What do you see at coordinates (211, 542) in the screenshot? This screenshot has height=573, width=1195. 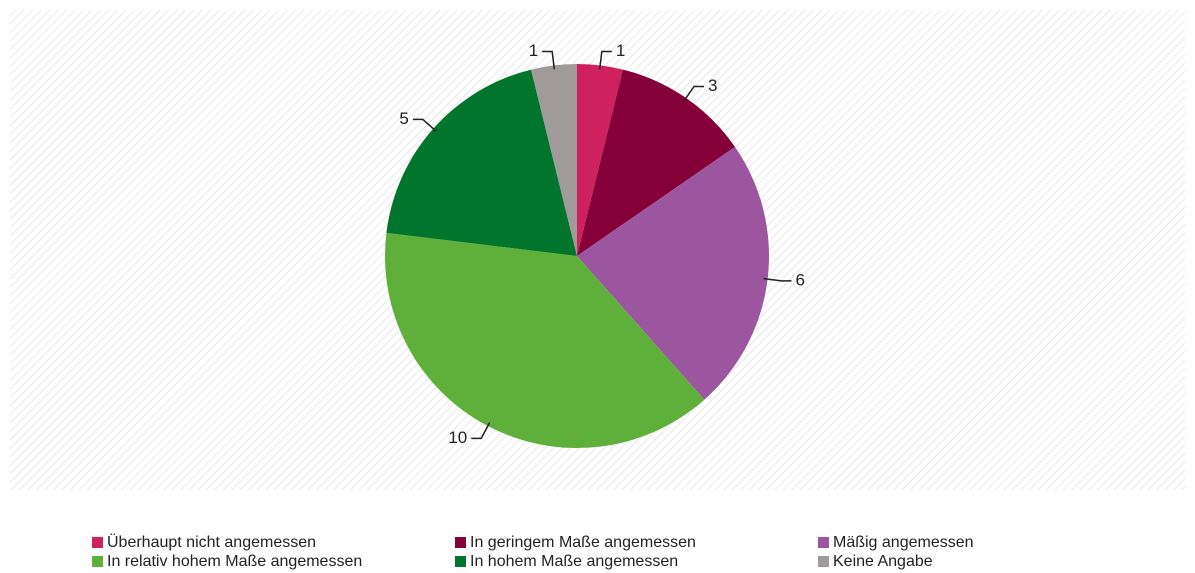 I see `legend-label: Überhaupt nicht angemessen` at bounding box center [211, 542].